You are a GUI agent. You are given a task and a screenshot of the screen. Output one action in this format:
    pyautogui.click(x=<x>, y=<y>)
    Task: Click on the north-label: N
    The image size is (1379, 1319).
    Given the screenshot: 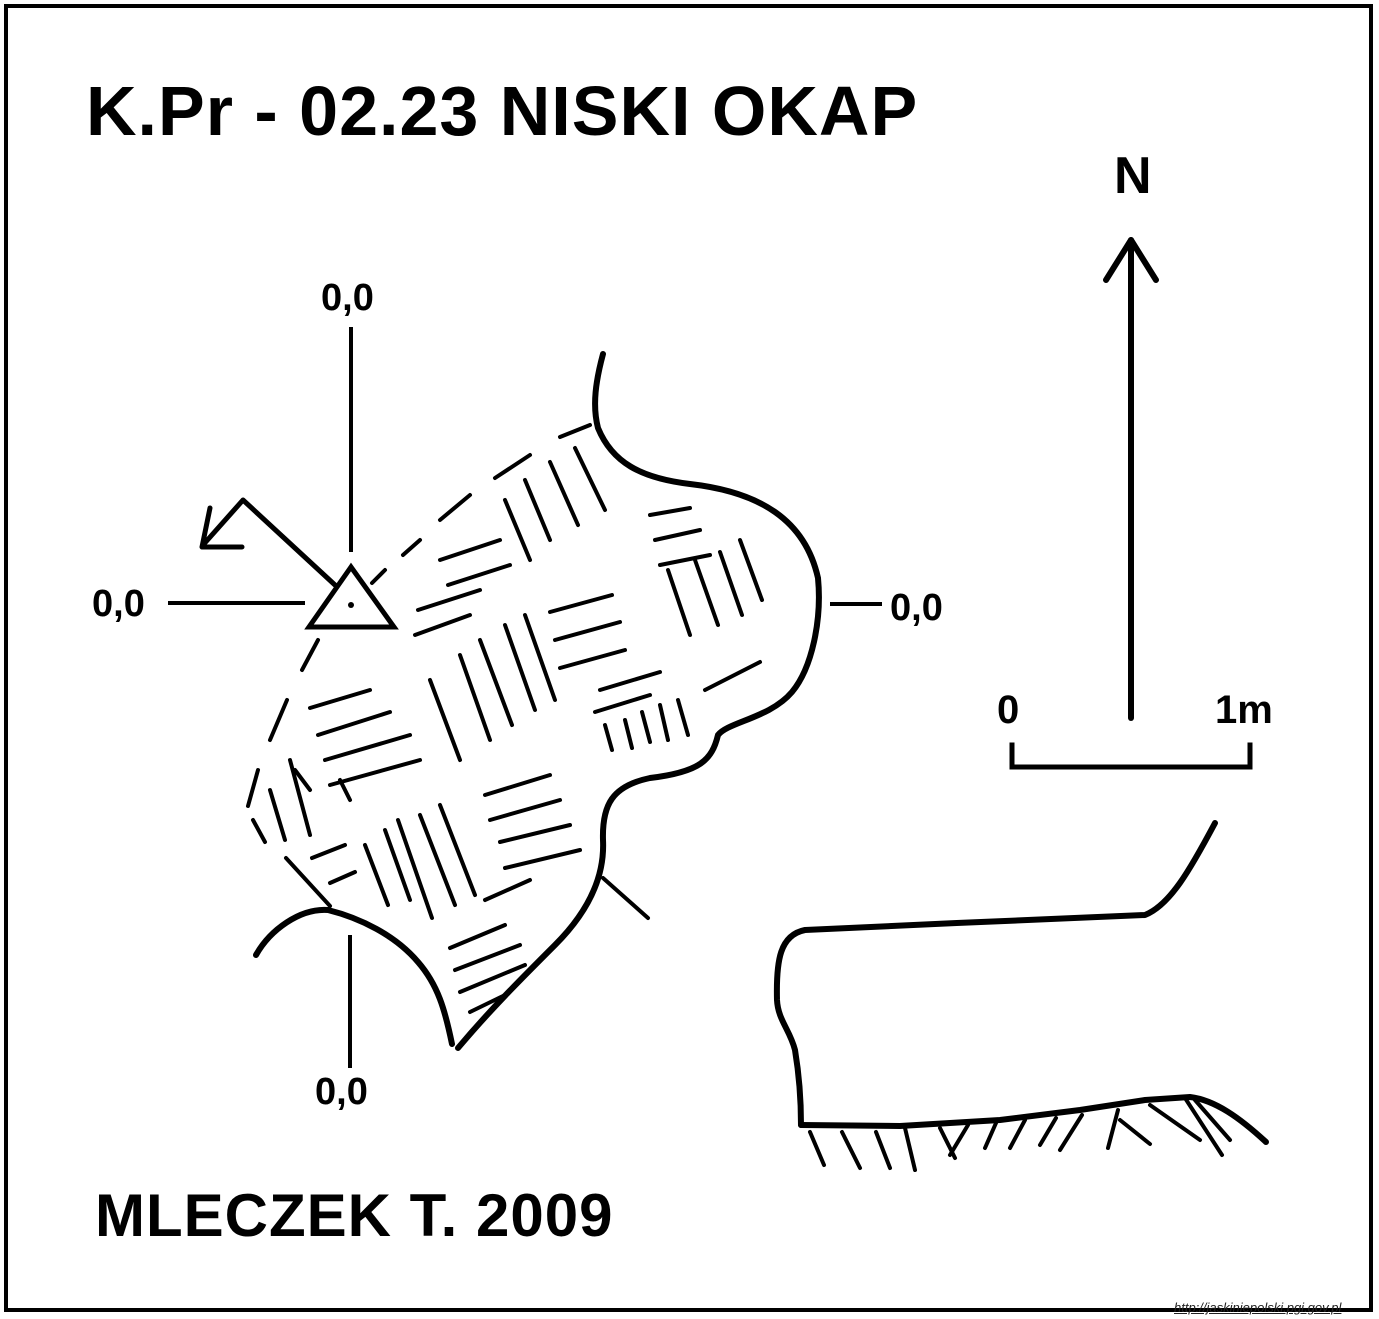 What is the action you would take?
    pyautogui.click(x=1133, y=176)
    